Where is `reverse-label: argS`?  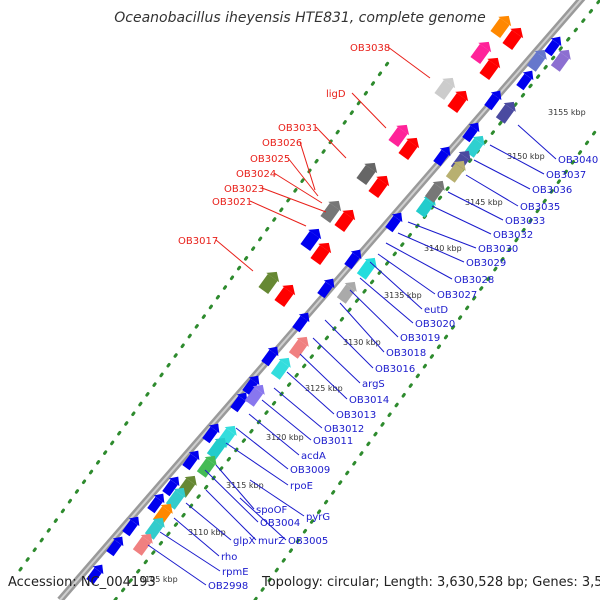 reverse-label: argS is located at coordinates (373, 384).